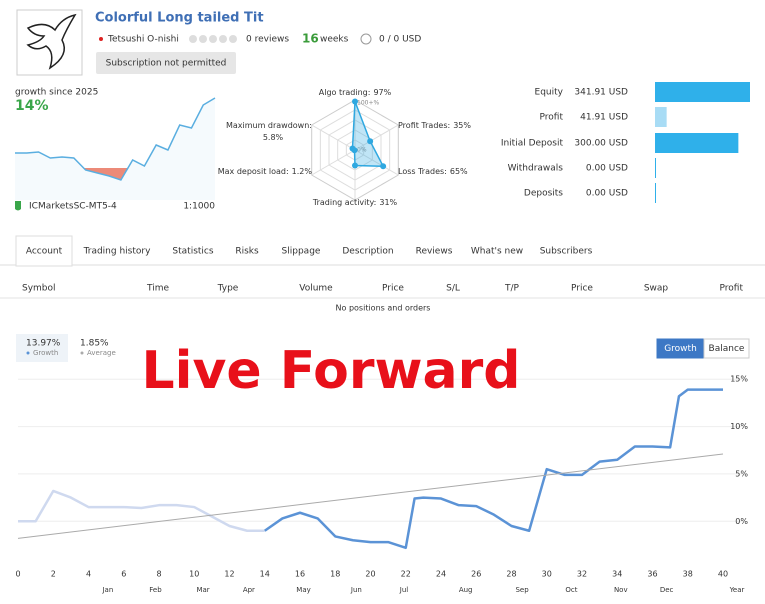  I want to click on stat-label: Withdrawals, so click(536, 169).